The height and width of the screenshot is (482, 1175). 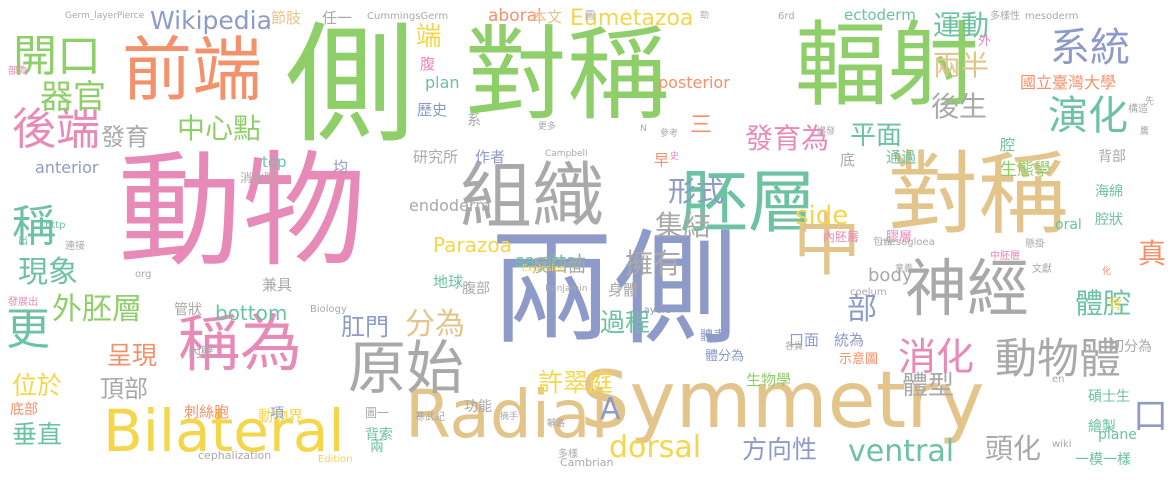 What do you see at coordinates (1068, 82) in the screenshot?
I see `word-66: 國立臺灣大學` at bounding box center [1068, 82].